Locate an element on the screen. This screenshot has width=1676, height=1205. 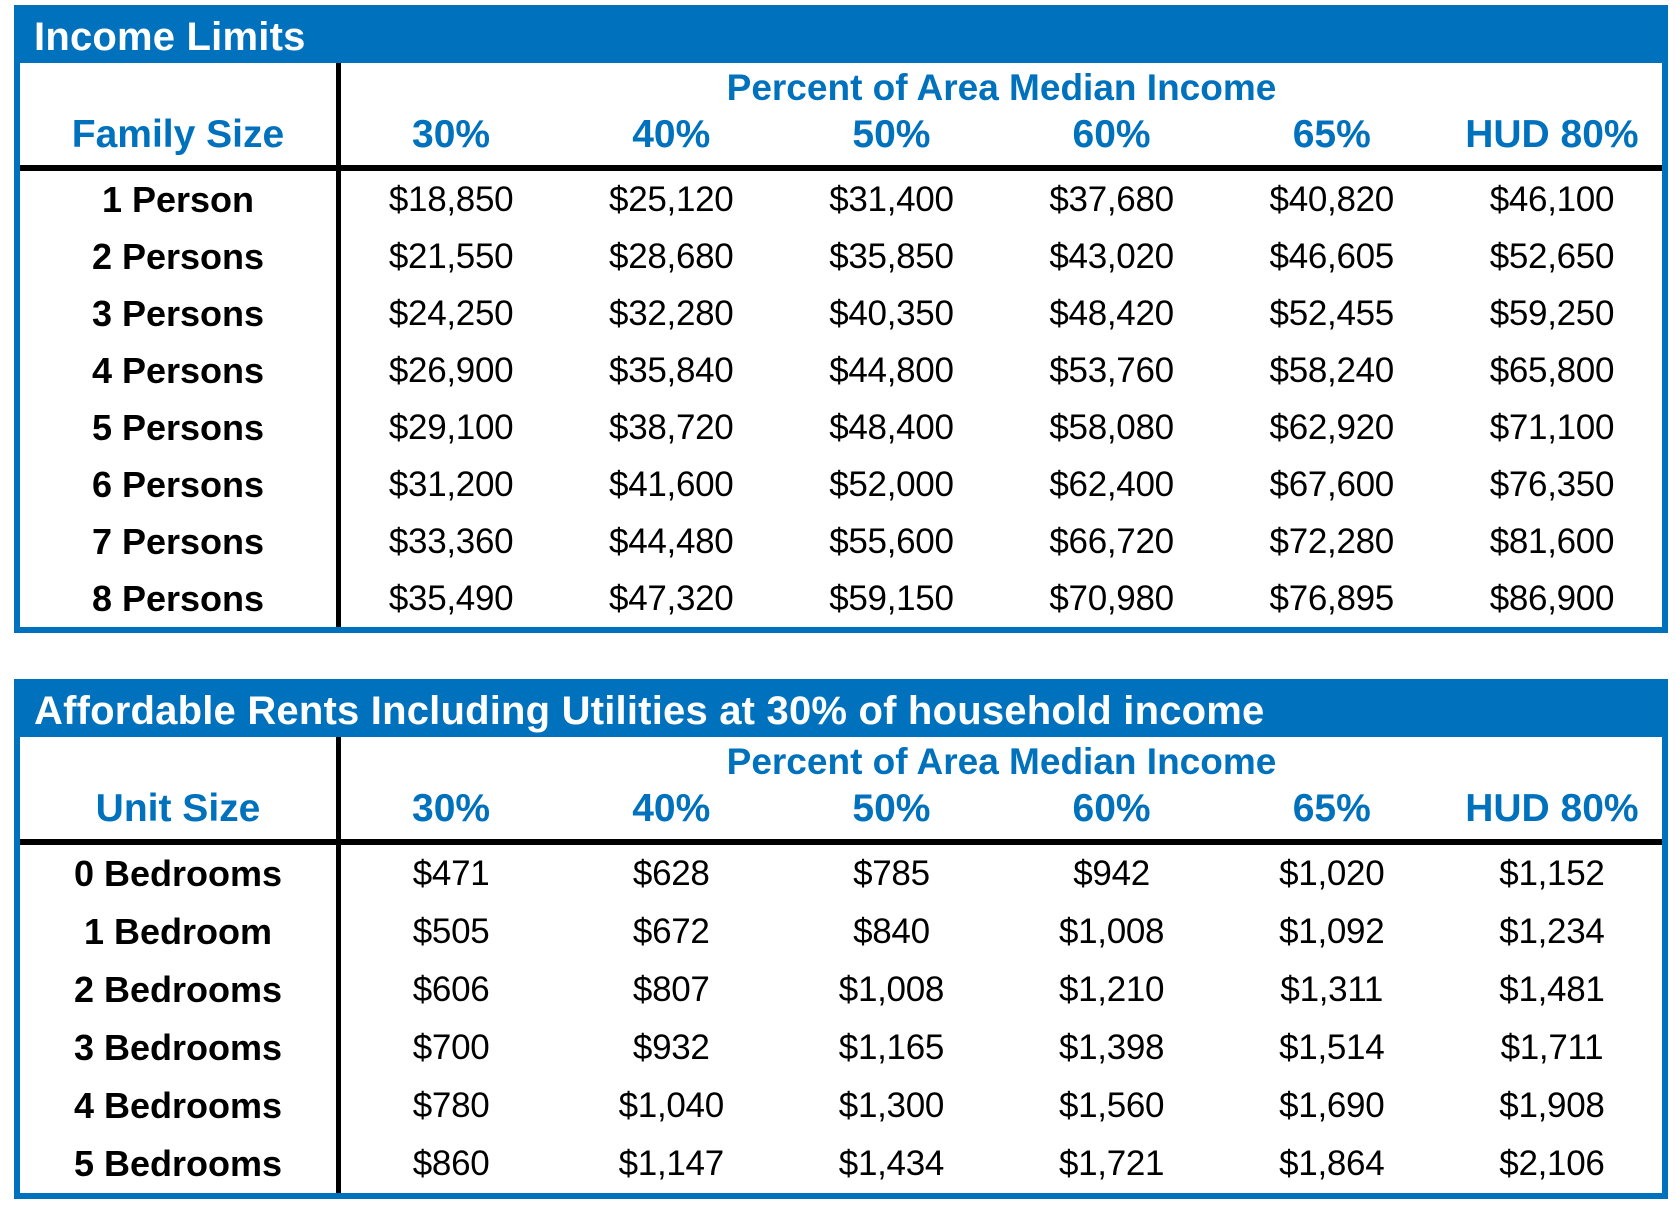
value-cell: $59,150 is located at coordinates (891, 598).